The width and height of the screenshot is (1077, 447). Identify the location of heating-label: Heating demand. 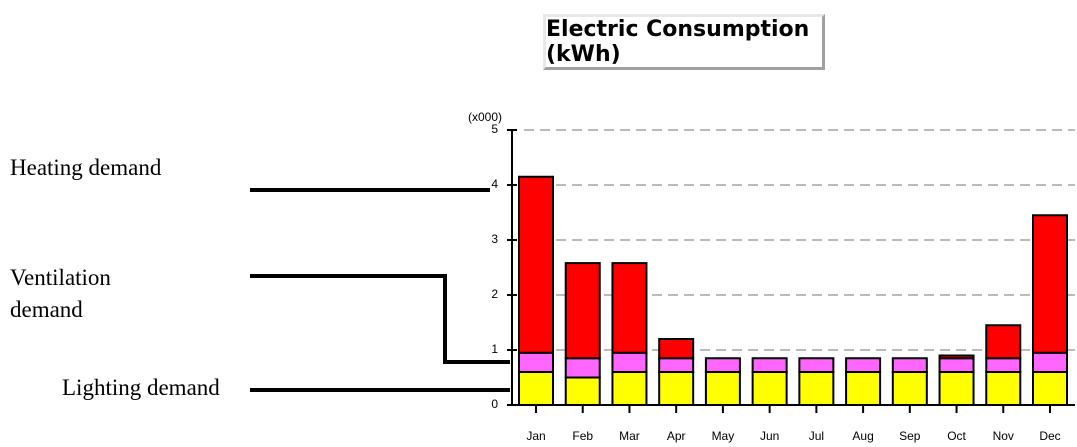
(86, 167).